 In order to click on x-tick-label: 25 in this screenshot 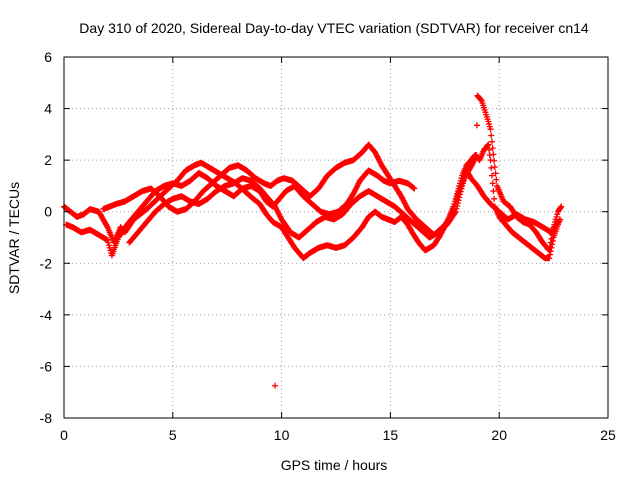, I will do `click(608, 435)`.